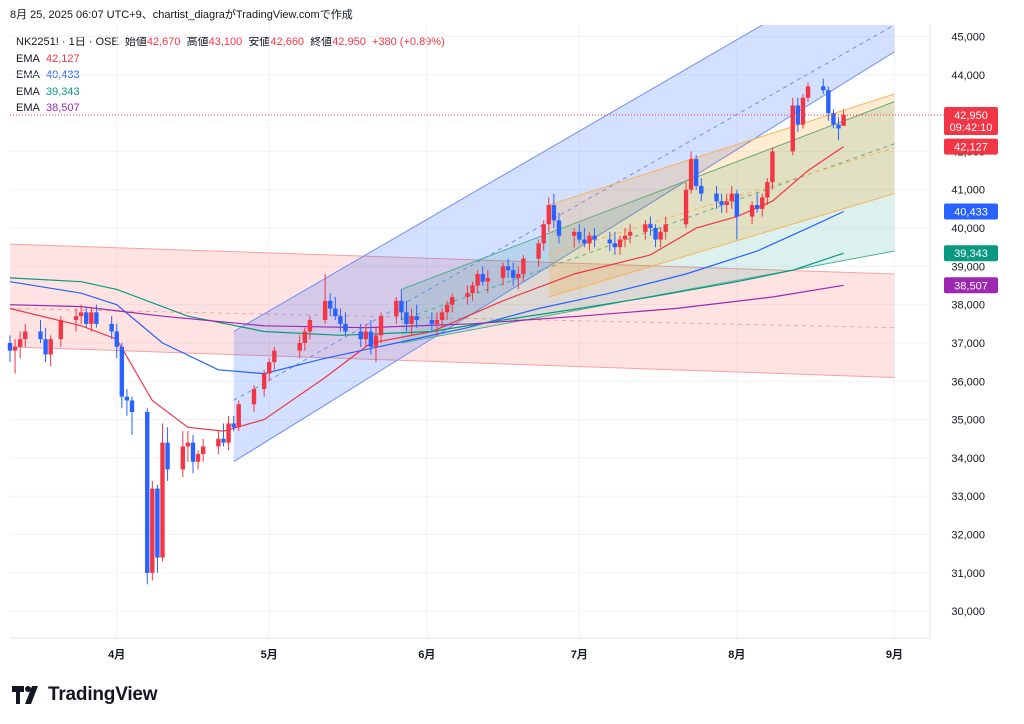 This screenshot has width=1024, height=724. What do you see at coordinates (971, 116) in the screenshot?
I see `price-tag-label: 42,950` at bounding box center [971, 116].